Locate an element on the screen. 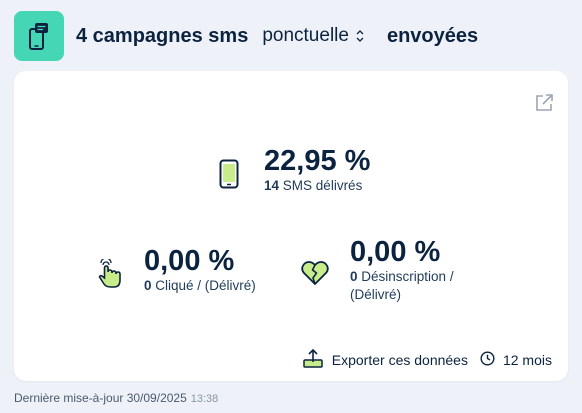  dashboard-header: 4 campagnes sms ponctuelle envoyées is located at coordinates (246, 36).